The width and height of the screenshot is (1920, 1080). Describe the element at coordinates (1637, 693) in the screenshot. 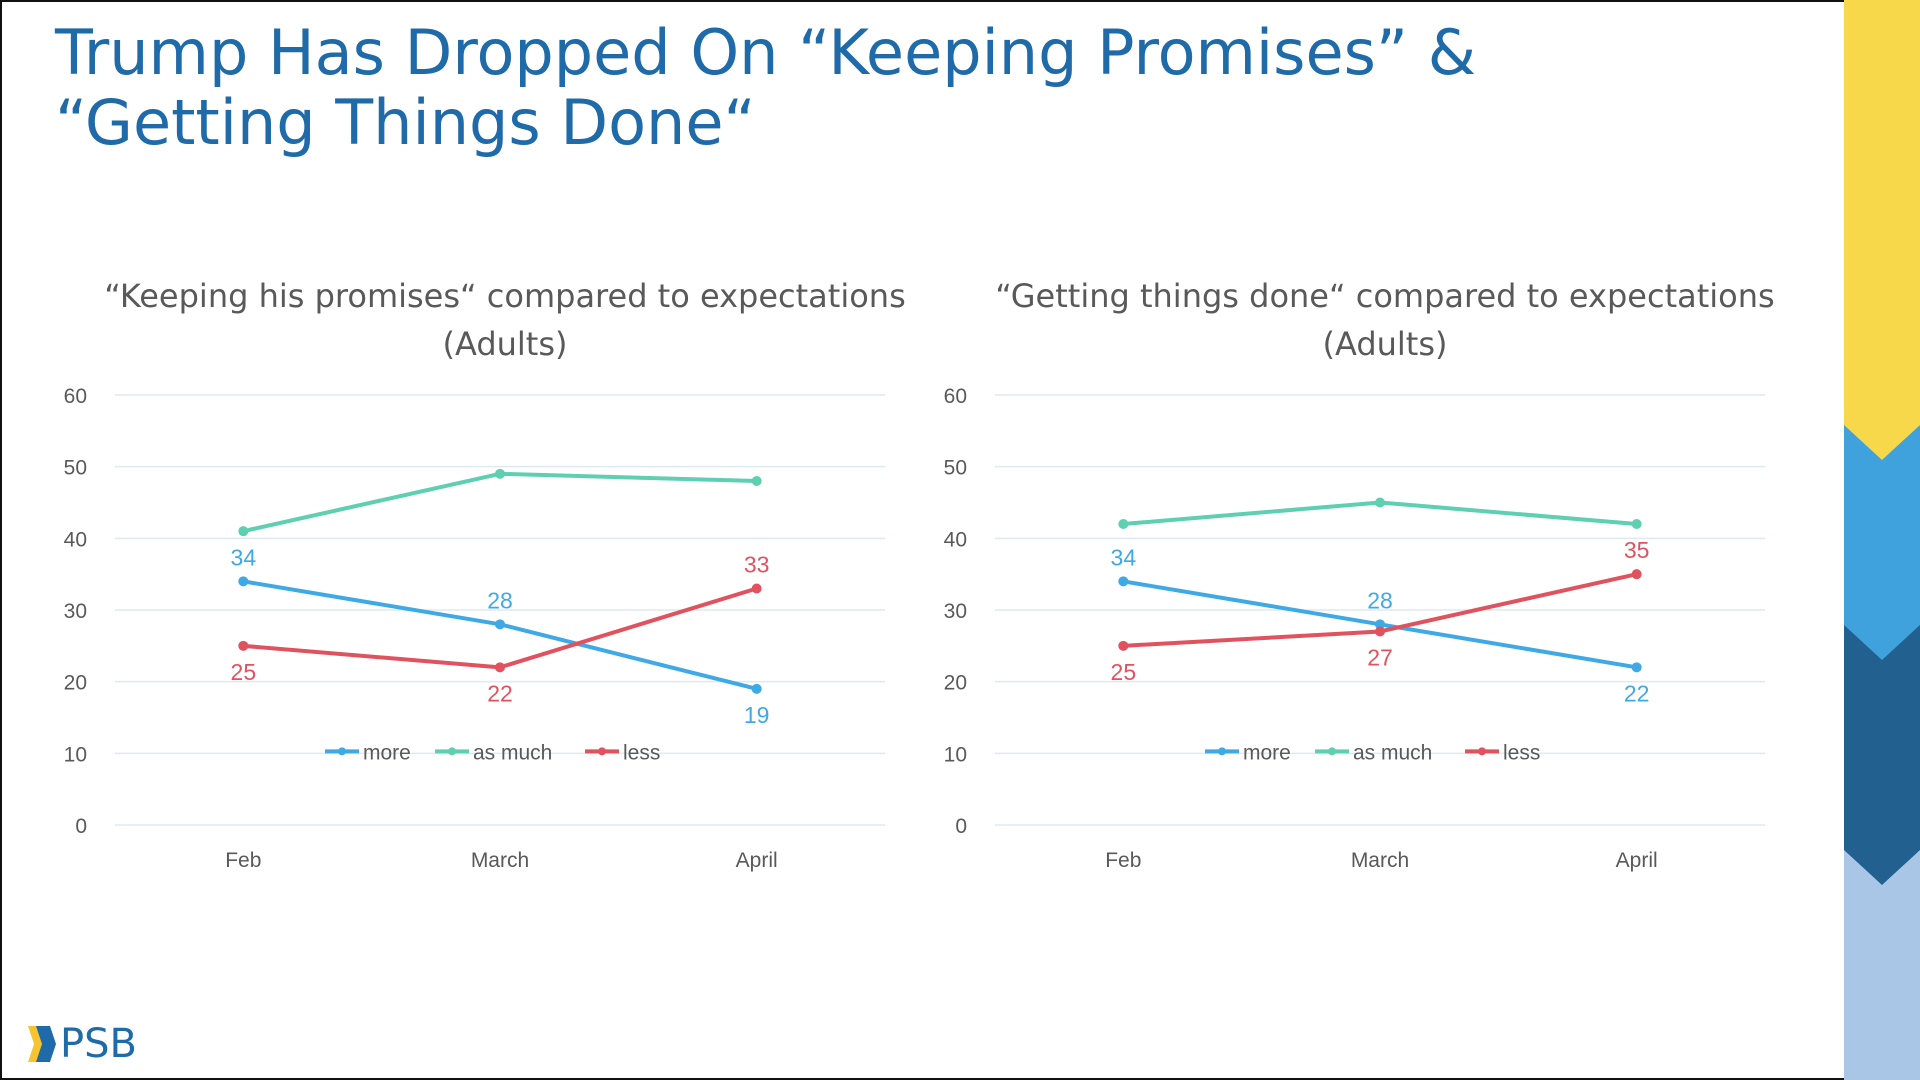

I see `data-label-more: 22` at that location.